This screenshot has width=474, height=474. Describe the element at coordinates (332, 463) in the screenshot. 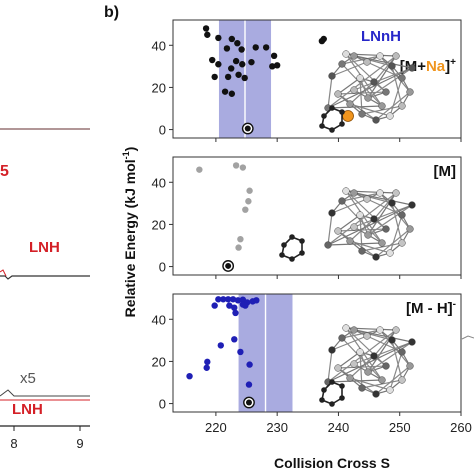

I see `x-axis-title: Collision Cross S` at that location.